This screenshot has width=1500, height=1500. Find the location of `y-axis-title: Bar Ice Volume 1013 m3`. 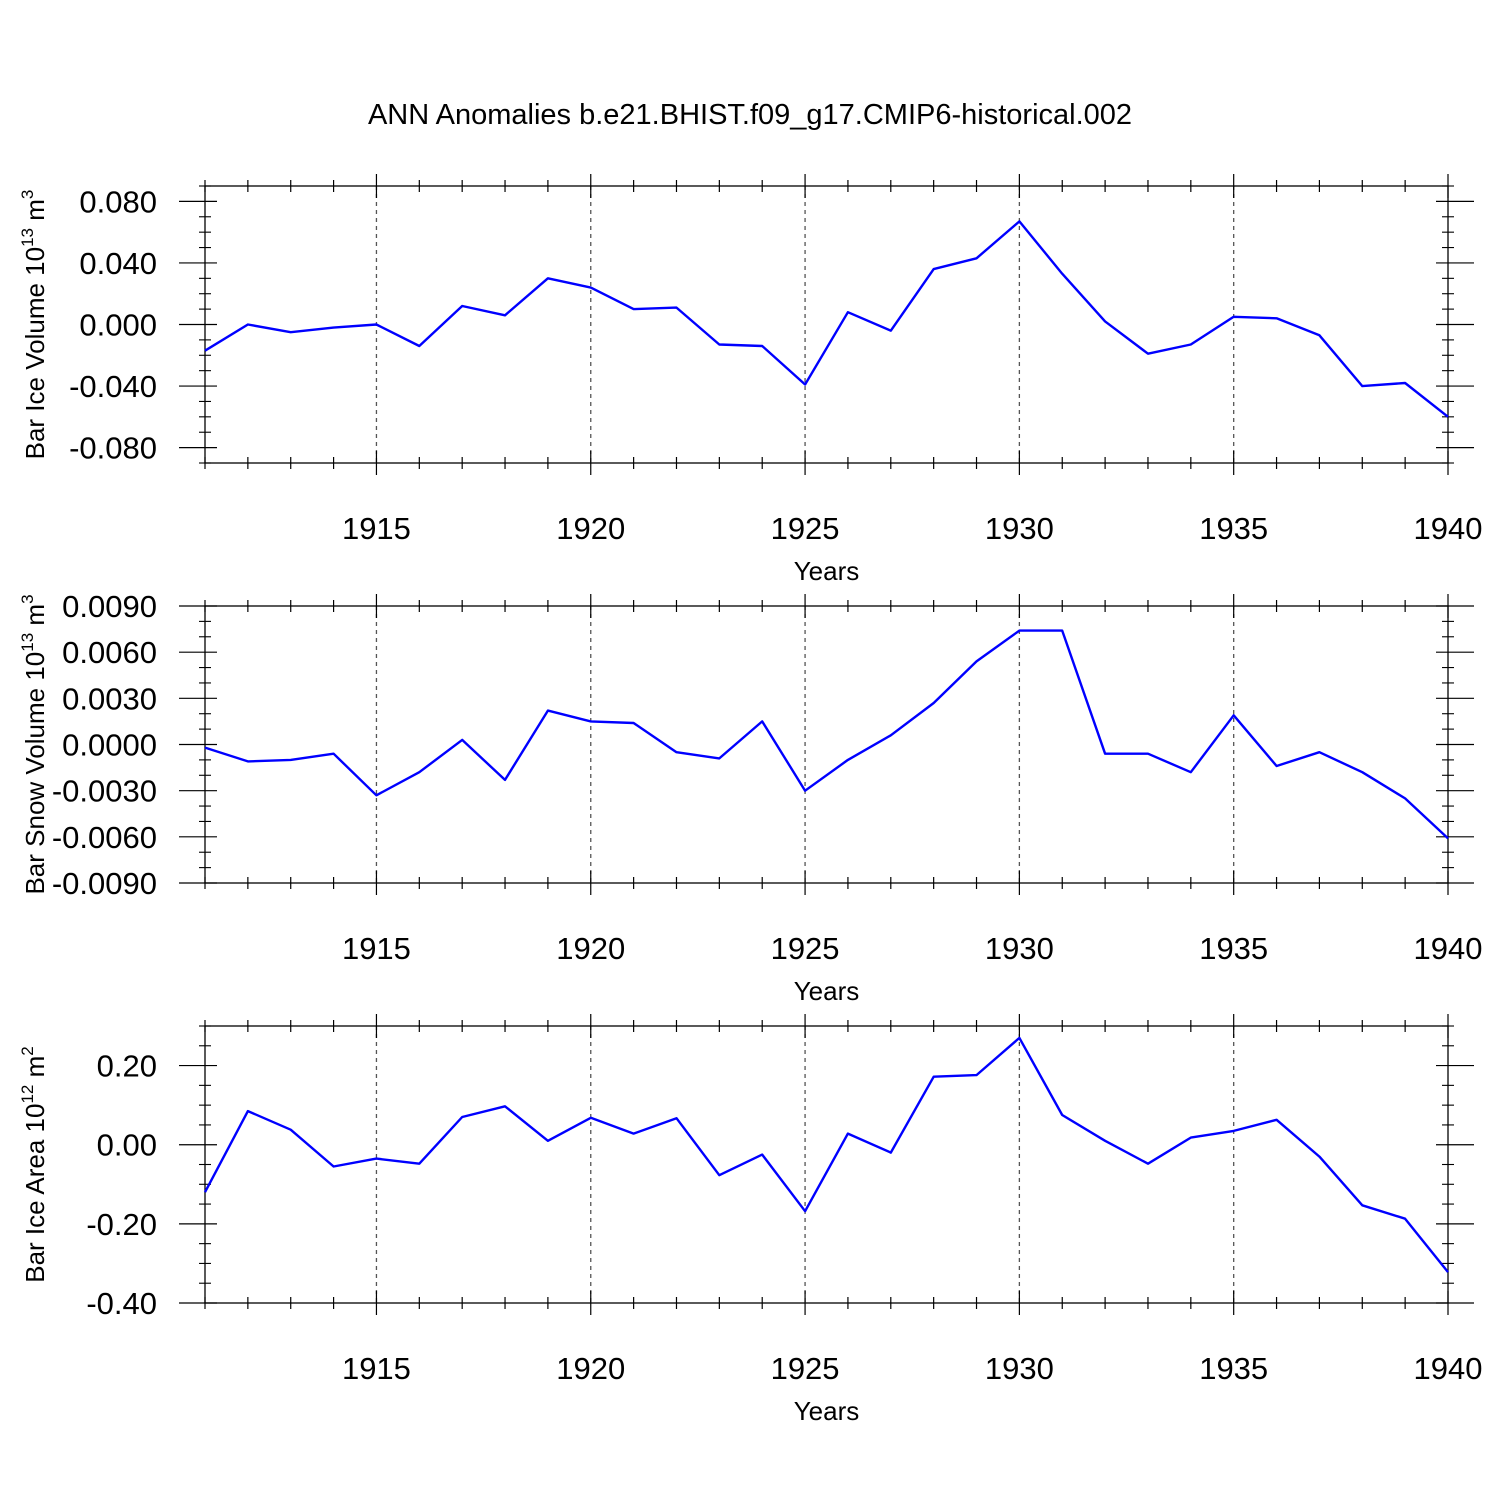

y-axis-title: Bar Ice Volume 1013 m3 is located at coordinates (34, 325).